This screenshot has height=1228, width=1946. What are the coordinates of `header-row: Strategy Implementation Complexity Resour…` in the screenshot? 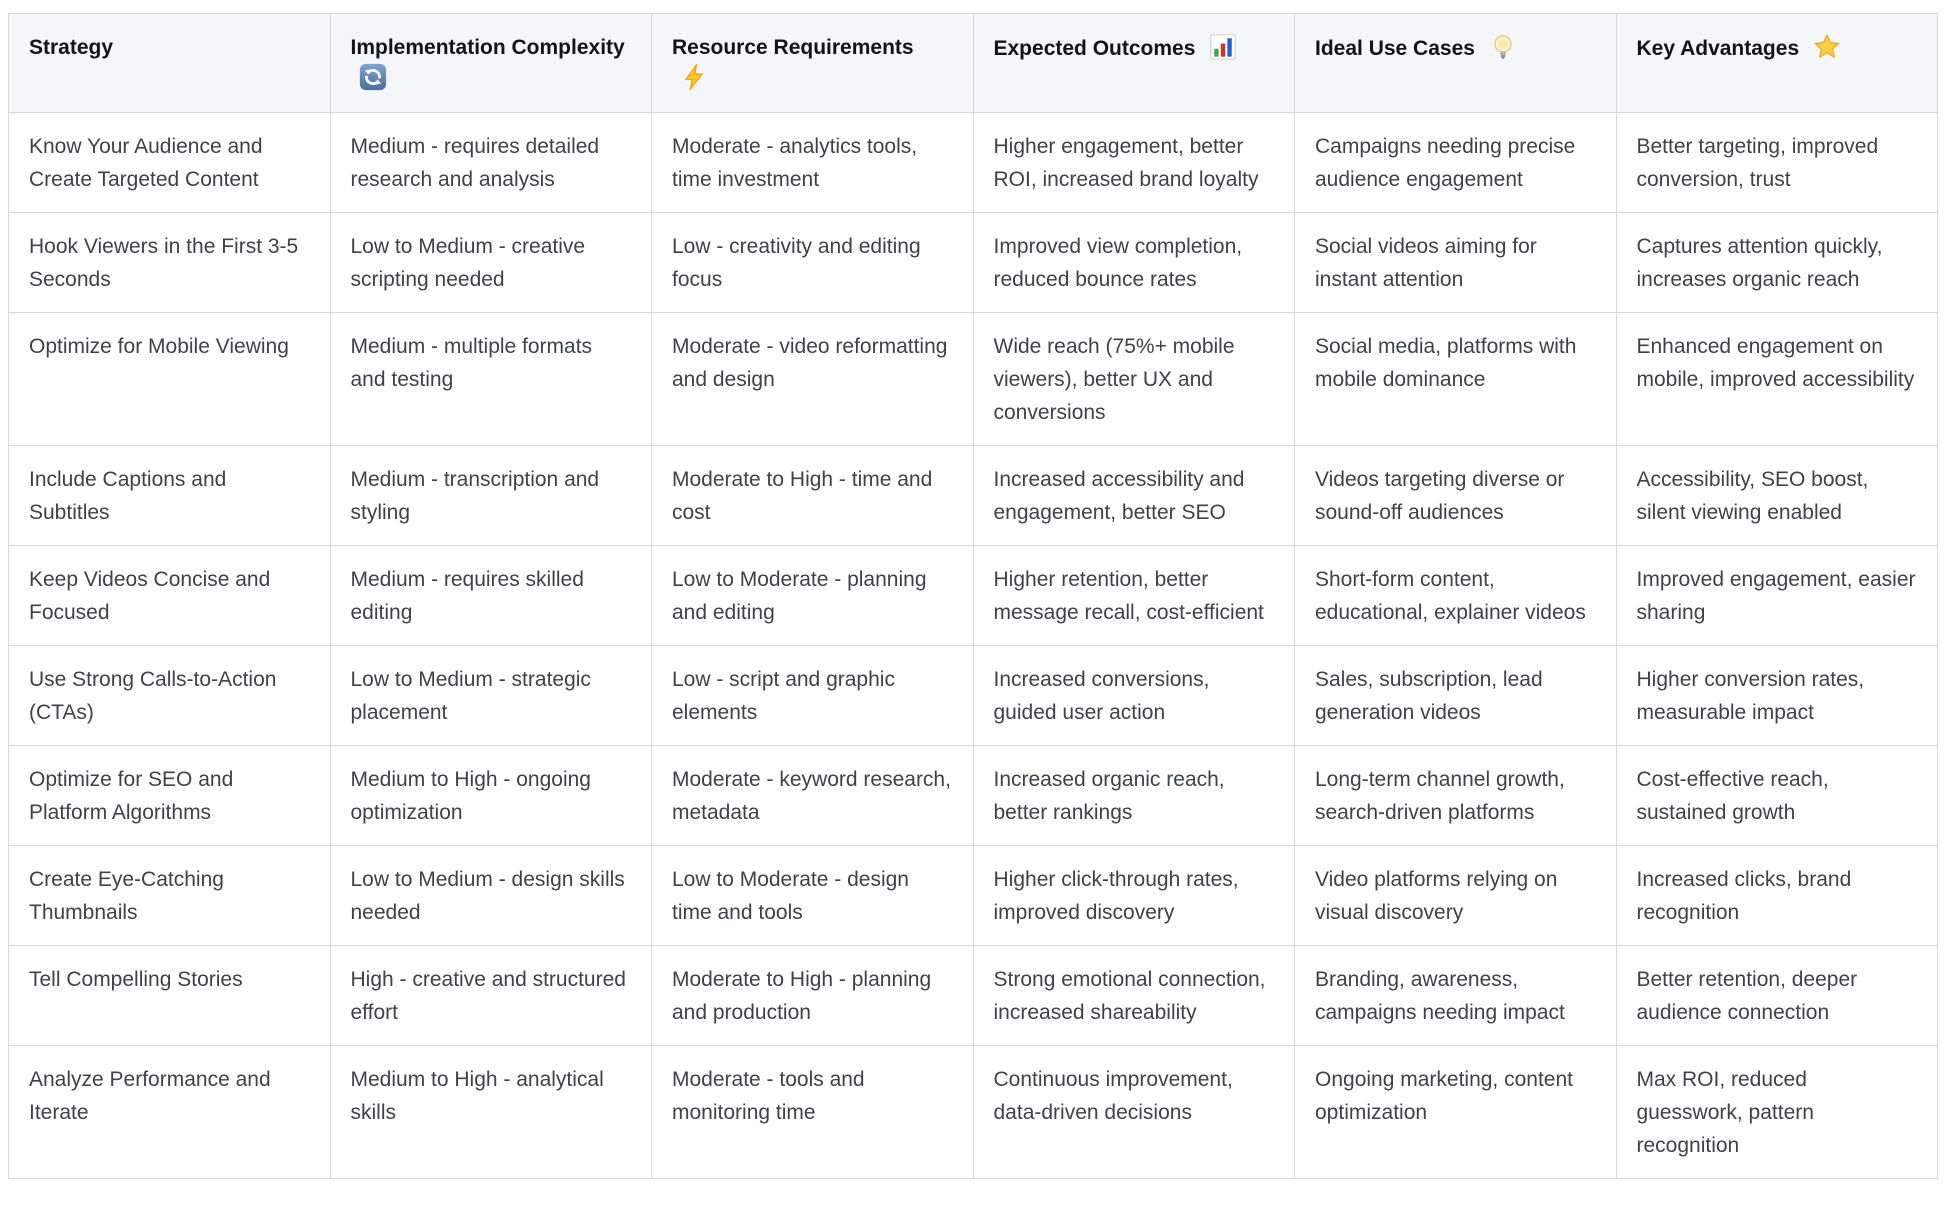 It's located at (973, 63).